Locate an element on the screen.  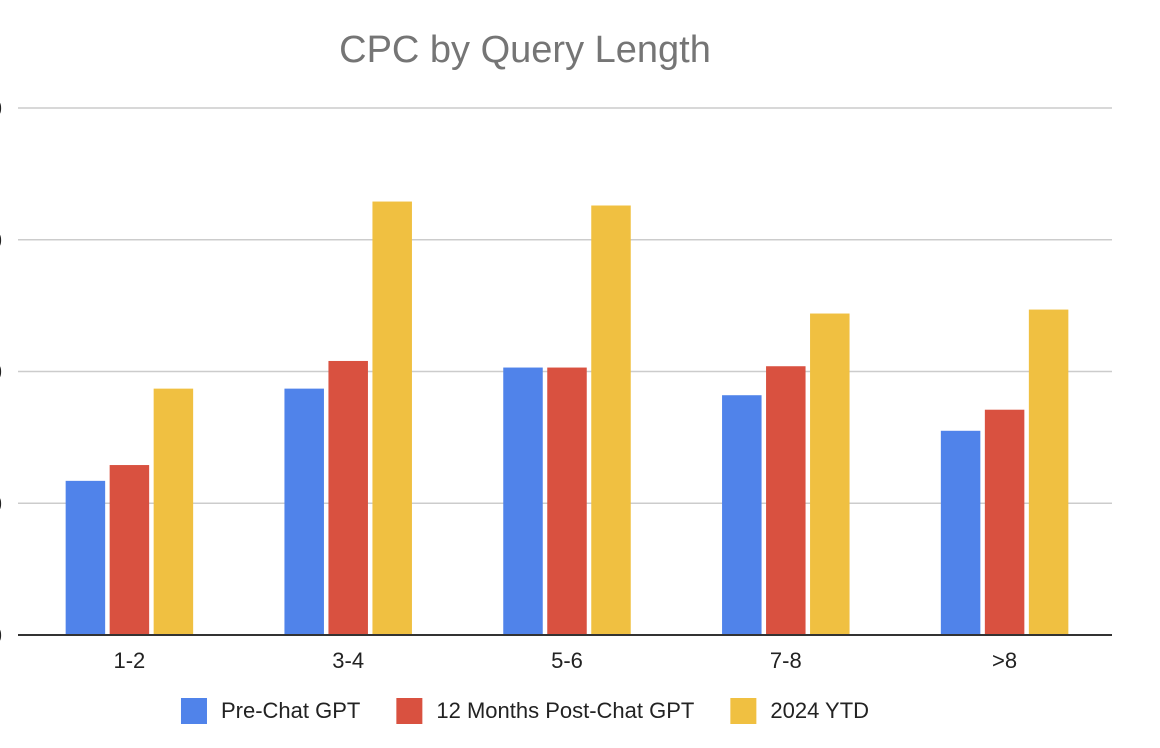
x-tick-label: 3-4 is located at coordinates (348, 660).